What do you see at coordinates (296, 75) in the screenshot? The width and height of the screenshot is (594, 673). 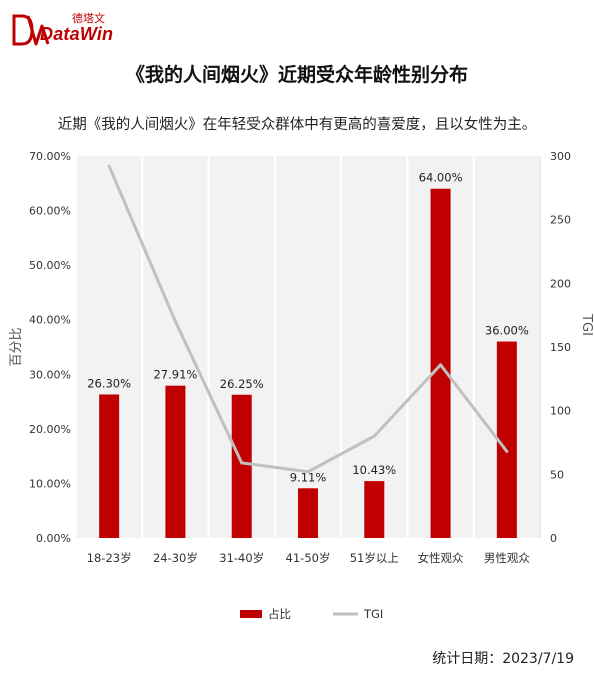 I see `chart-title: 《我的人间烟火》近期受众年龄性别分布` at bounding box center [296, 75].